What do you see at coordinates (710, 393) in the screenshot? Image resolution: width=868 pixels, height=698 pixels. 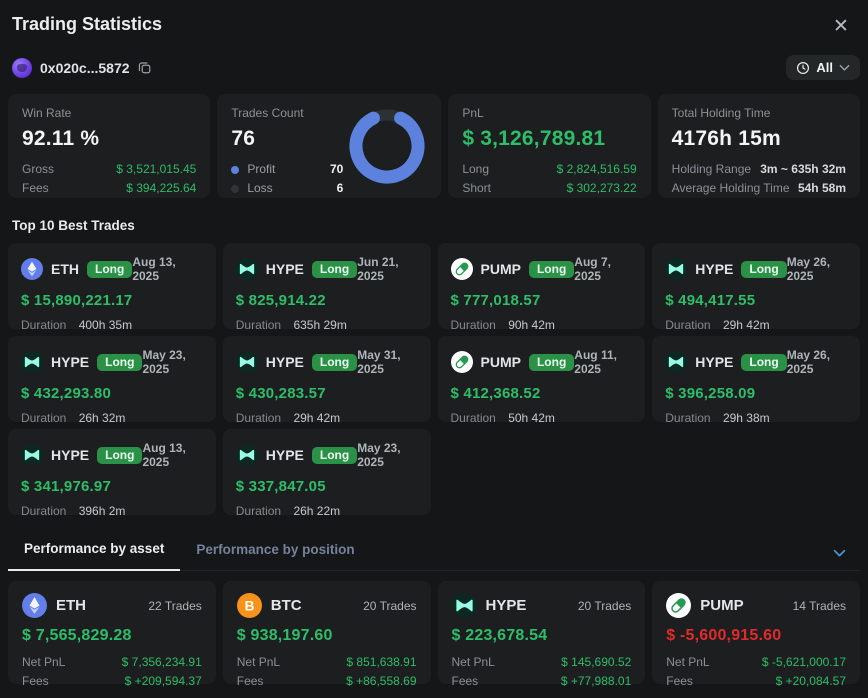 I see `trade-pnl: $ 396,258.09` at bounding box center [710, 393].